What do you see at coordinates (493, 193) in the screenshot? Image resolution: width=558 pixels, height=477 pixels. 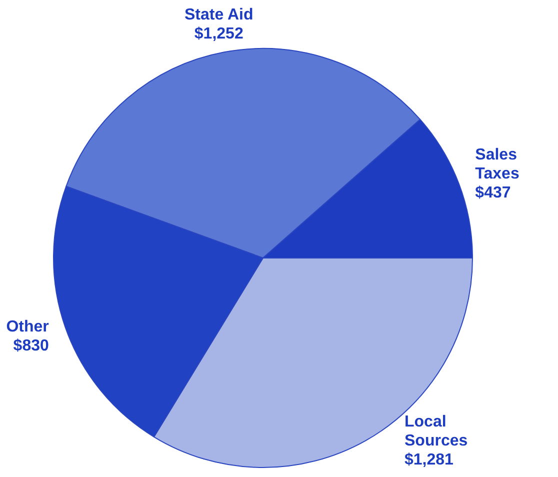 I see `data-label: $437` at bounding box center [493, 193].